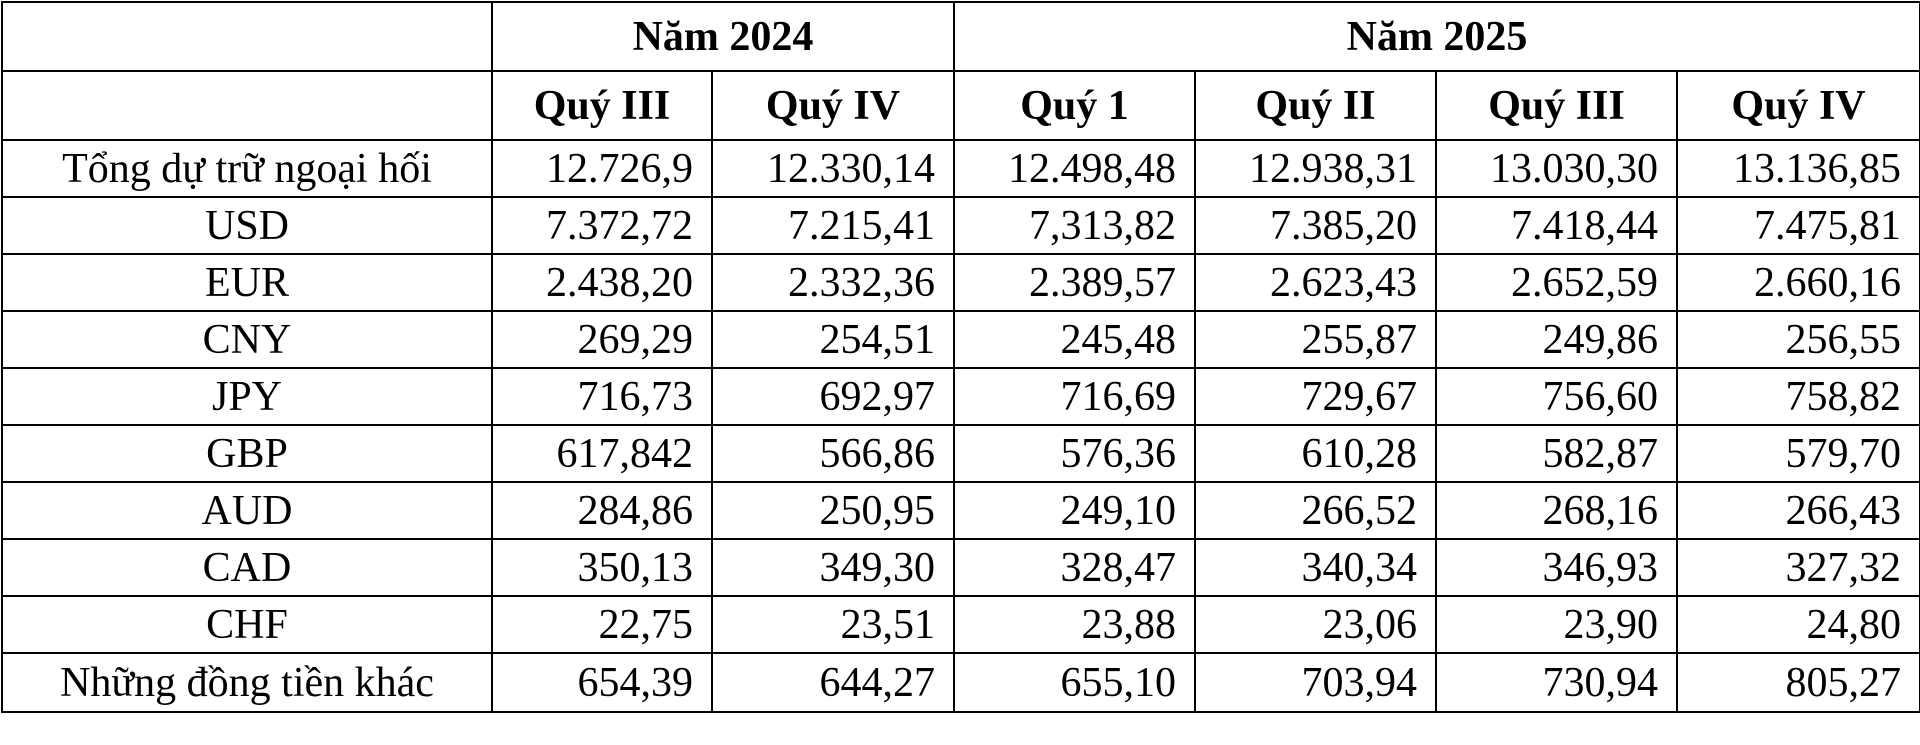 This screenshot has width=1920, height=745. What do you see at coordinates (1316, 396) in the screenshot?
I see `value-cell: 729,67` at bounding box center [1316, 396].